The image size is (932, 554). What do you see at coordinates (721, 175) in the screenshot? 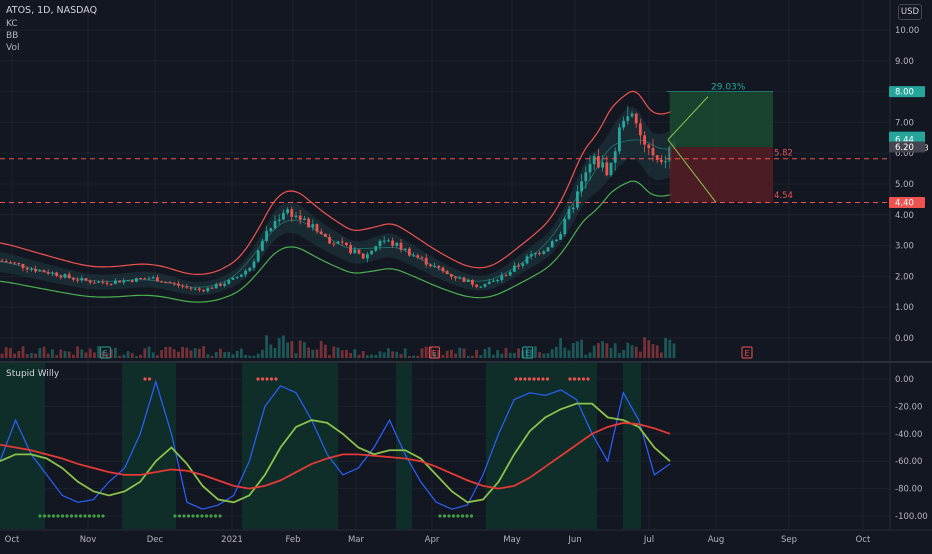
I see `position-stop-zone` at bounding box center [721, 175].